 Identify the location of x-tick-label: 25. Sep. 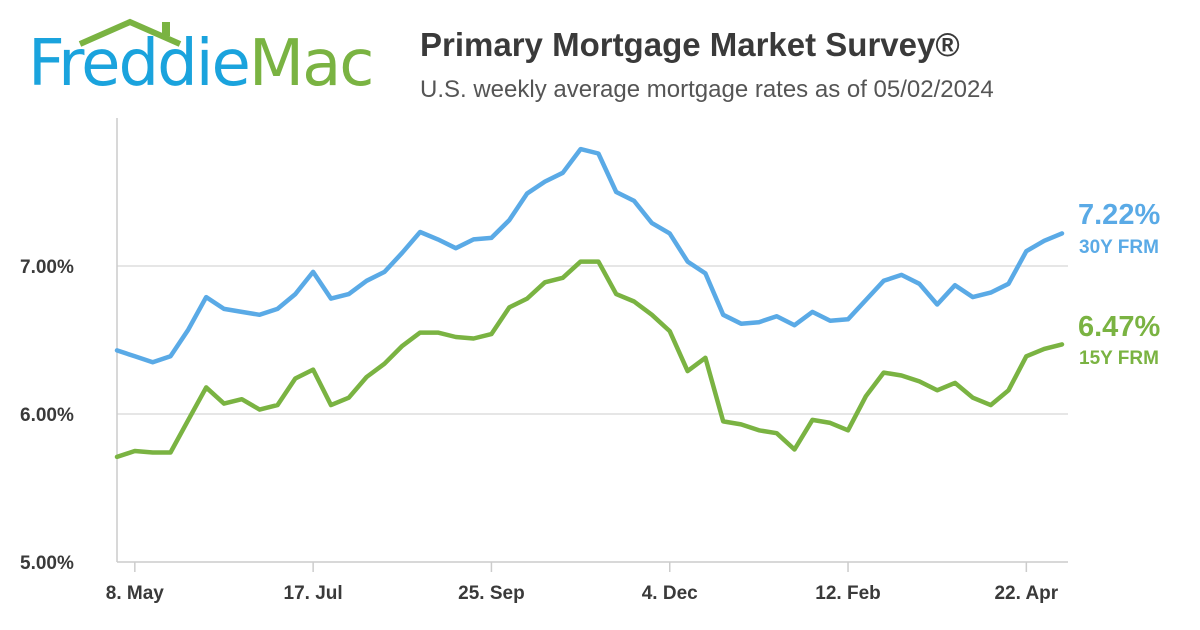
(491, 593).